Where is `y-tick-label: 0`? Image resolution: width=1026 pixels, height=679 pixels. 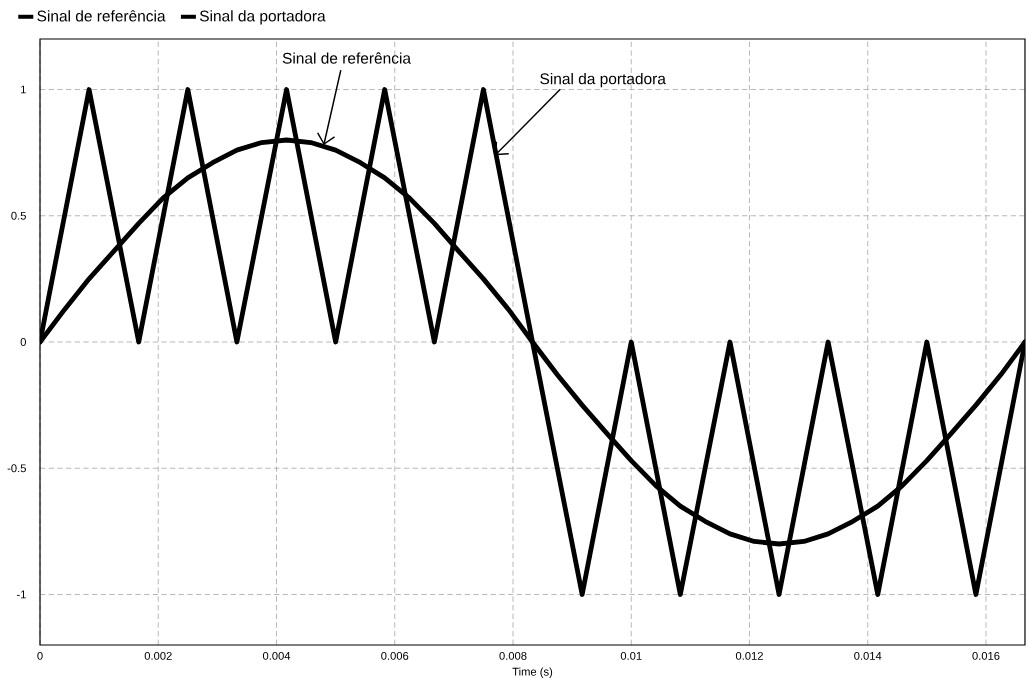
y-tick-label: 0 is located at coordinates (23, 342).